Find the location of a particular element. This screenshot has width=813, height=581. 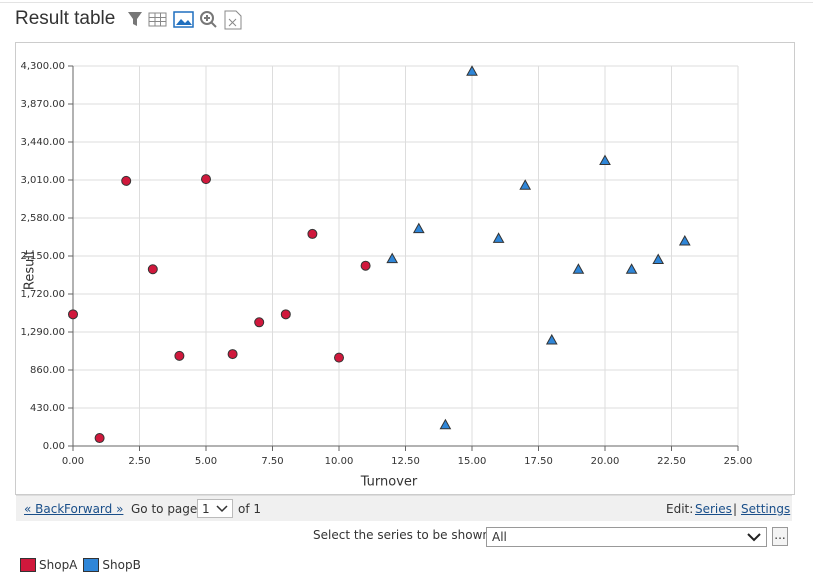

y-tick-label: 2,150.00 is located at coordinates (42, 256).